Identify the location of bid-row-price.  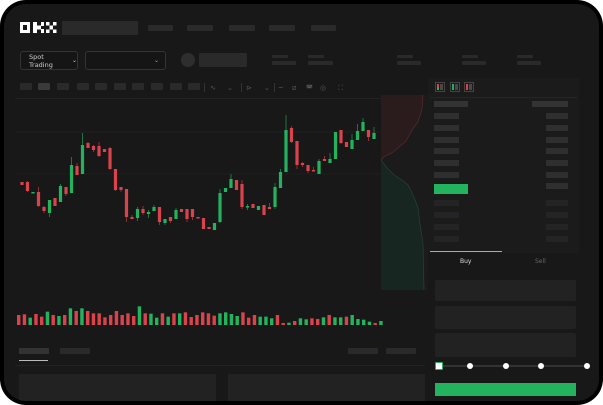
(446, 239).